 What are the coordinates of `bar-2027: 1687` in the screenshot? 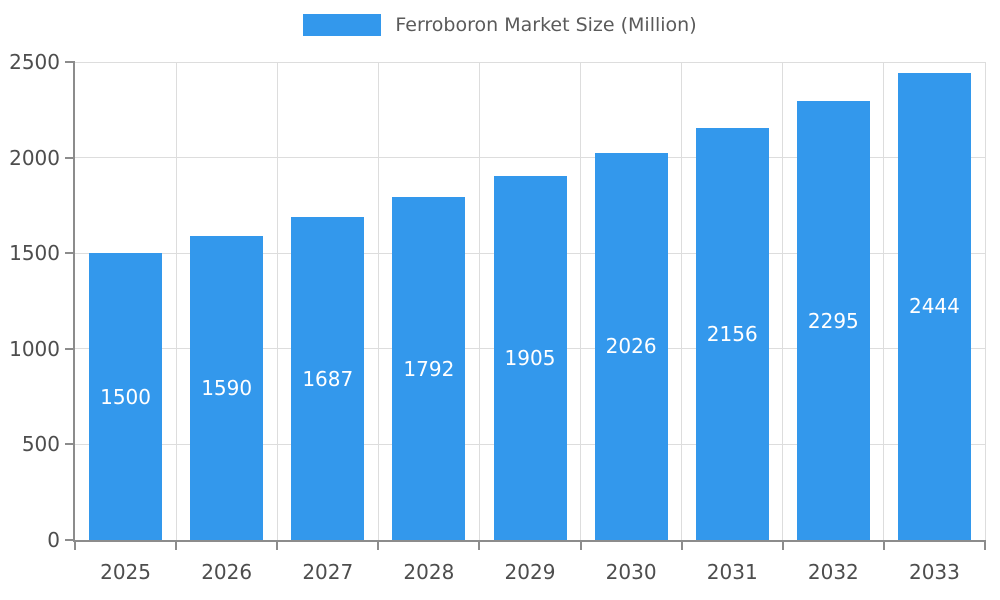 It's located at (328, 378).